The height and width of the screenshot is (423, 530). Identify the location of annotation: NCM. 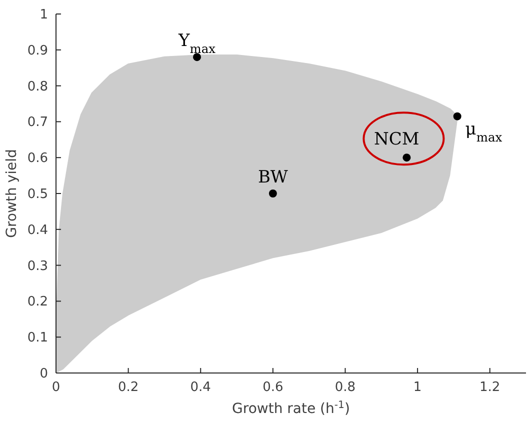
(397, 140).